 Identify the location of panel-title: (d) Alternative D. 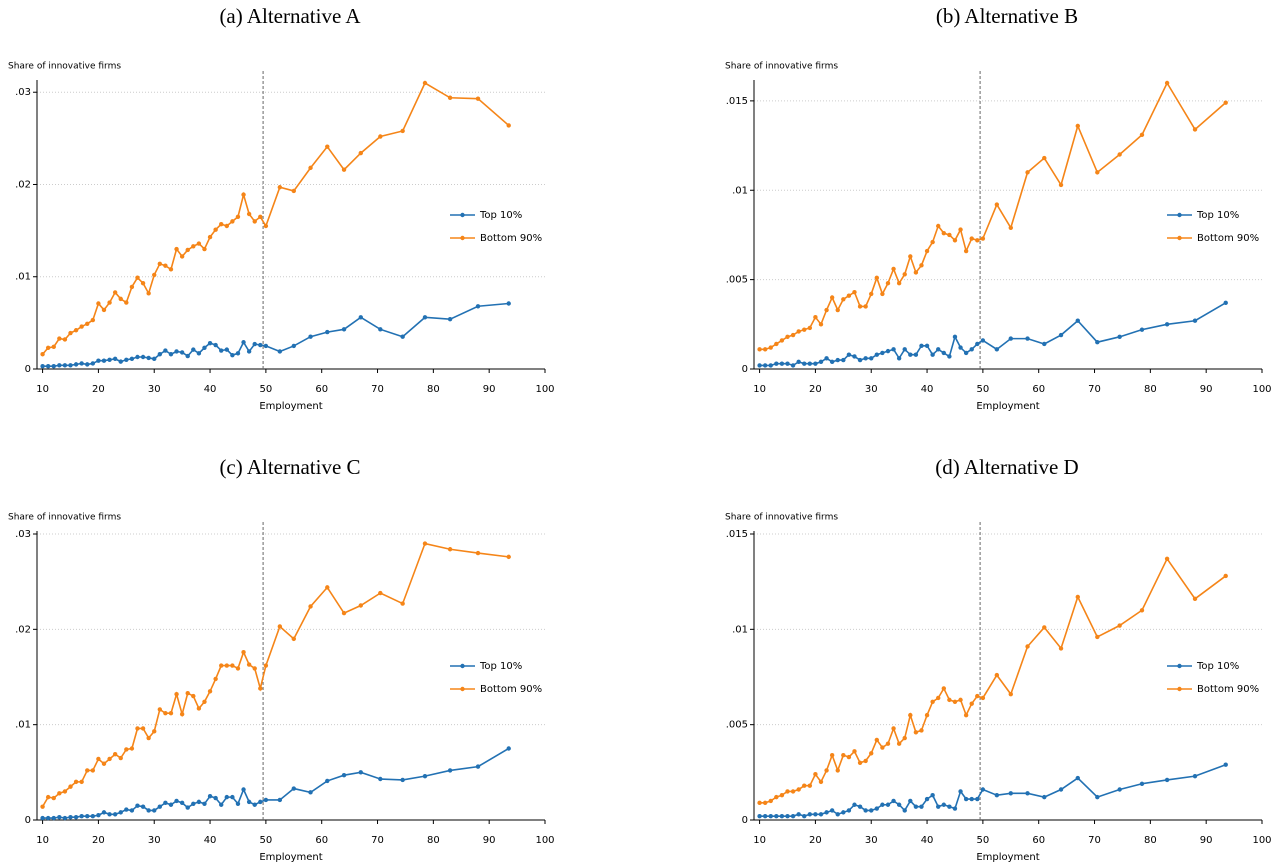
(1006, 467).